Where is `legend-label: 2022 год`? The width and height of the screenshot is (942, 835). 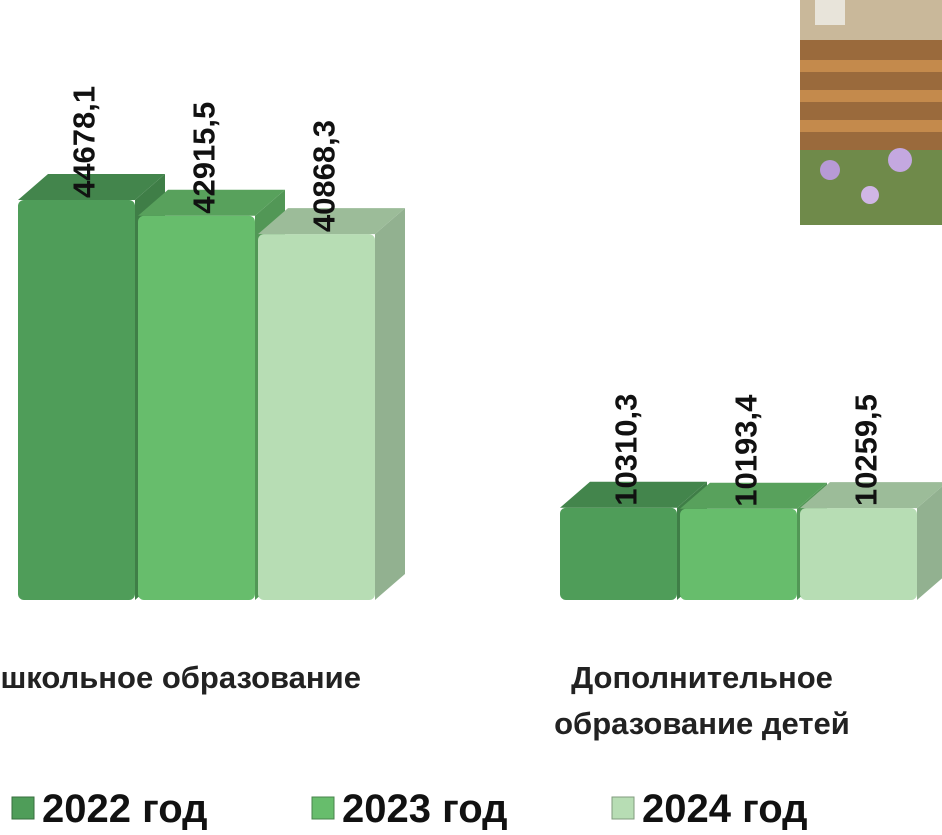 legend-label: 2022 год is located at coordinates (125, 809).